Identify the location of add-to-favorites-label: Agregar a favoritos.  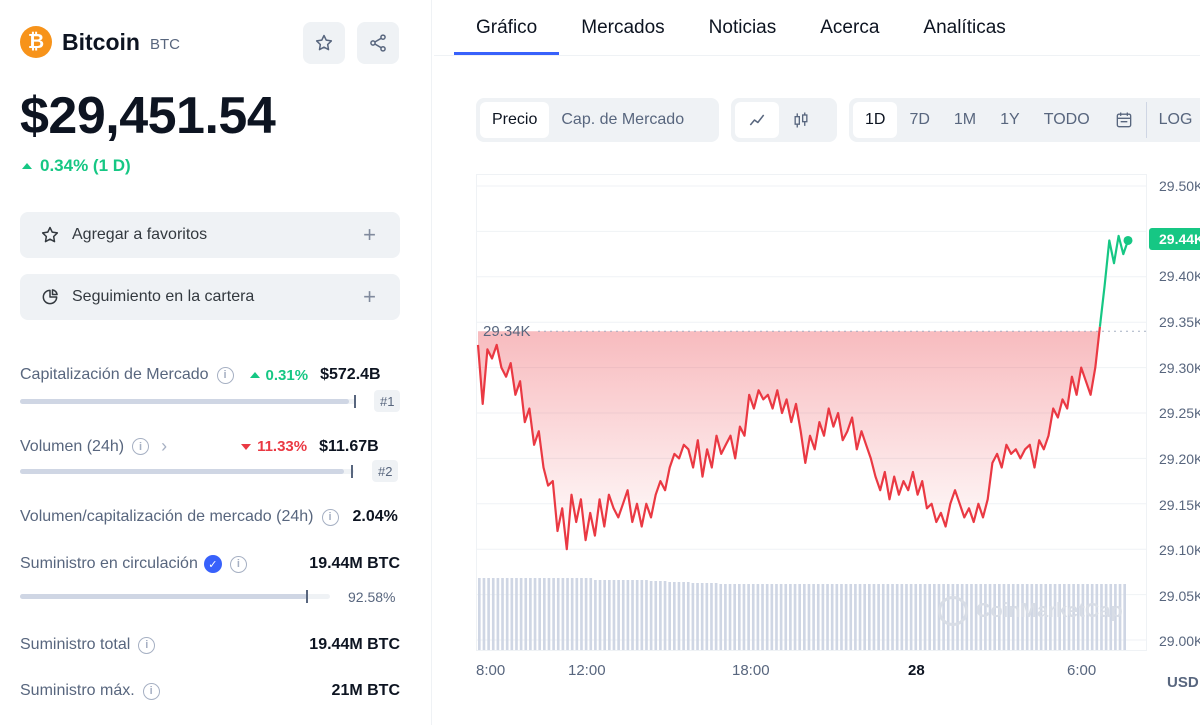
(140, 234).